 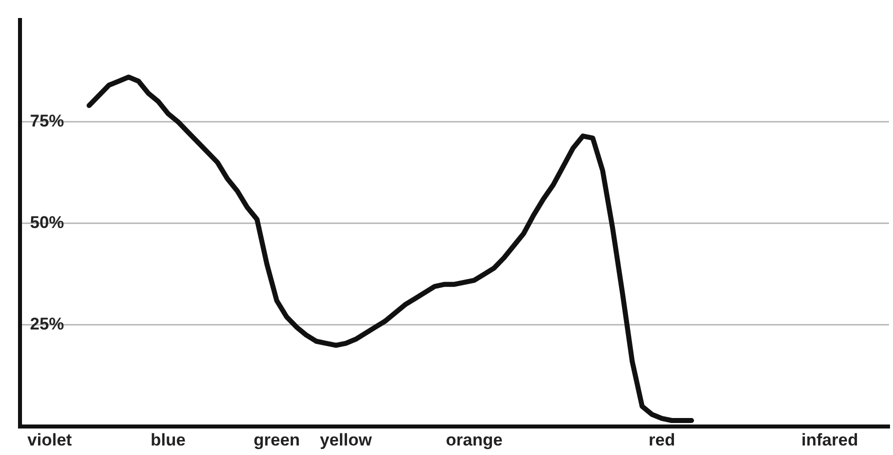 What do you see at coordinates (474, 440) in the screenshot?
I see `x-tick-label: orange` at bounding box center [474, 440].